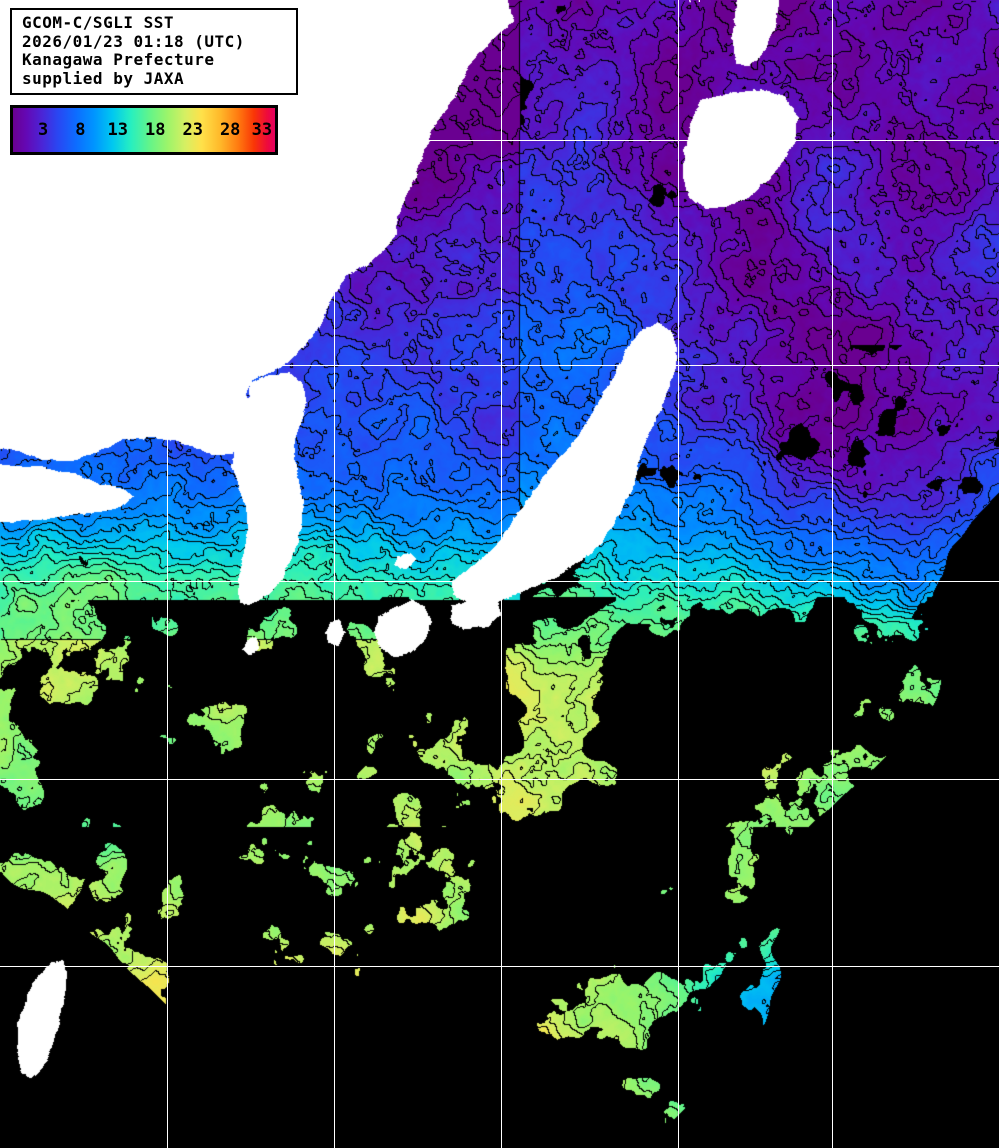 This screenshot has width=1000, height=1148. What do you see at coordinates (118, 129) in the screenshot?
I see `colorbar-tick-13: 13` at bounding box center [118, 129].